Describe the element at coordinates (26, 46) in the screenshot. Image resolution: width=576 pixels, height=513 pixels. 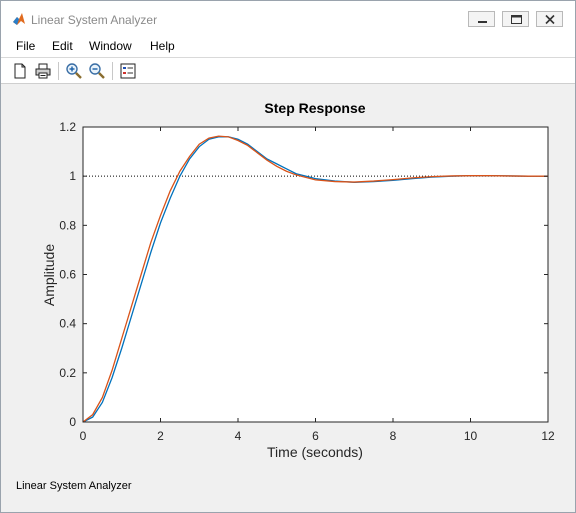
I see `menu-file: File` at that location.